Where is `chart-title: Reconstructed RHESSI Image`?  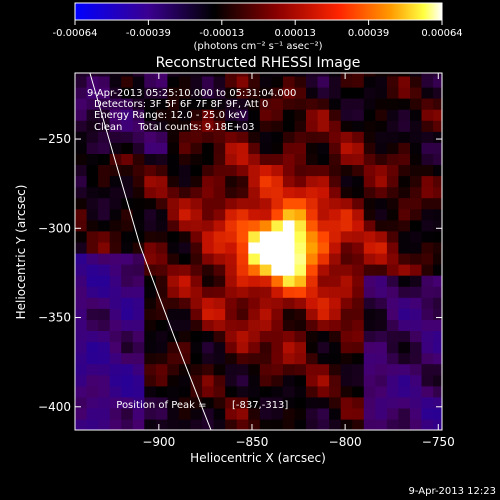 chart-title: Reconstructed RHESSI Image is located at coordinates (258, 63).